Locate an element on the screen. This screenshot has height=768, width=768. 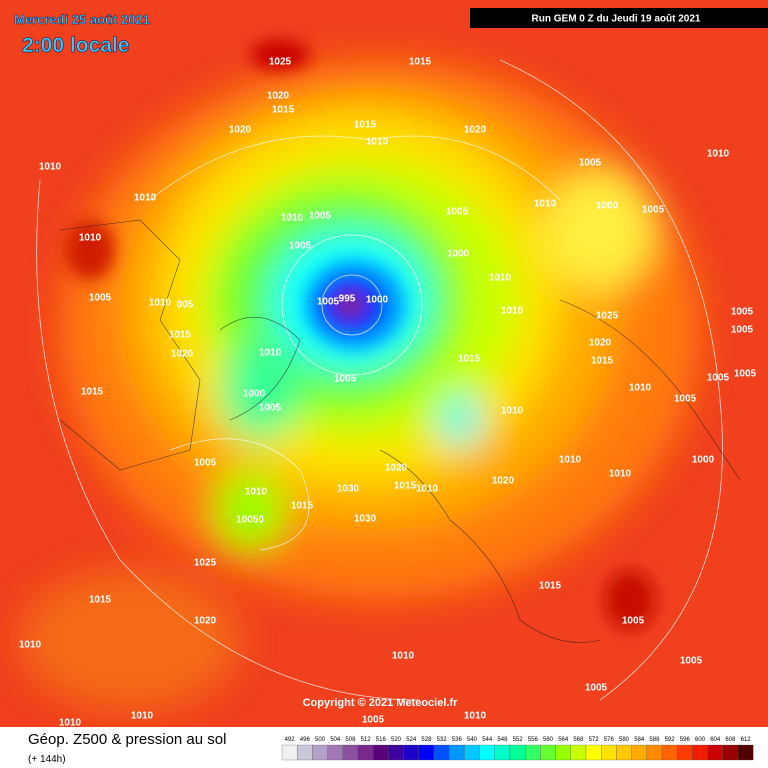
scale-label: 588 is located at coordinates (654, 740).